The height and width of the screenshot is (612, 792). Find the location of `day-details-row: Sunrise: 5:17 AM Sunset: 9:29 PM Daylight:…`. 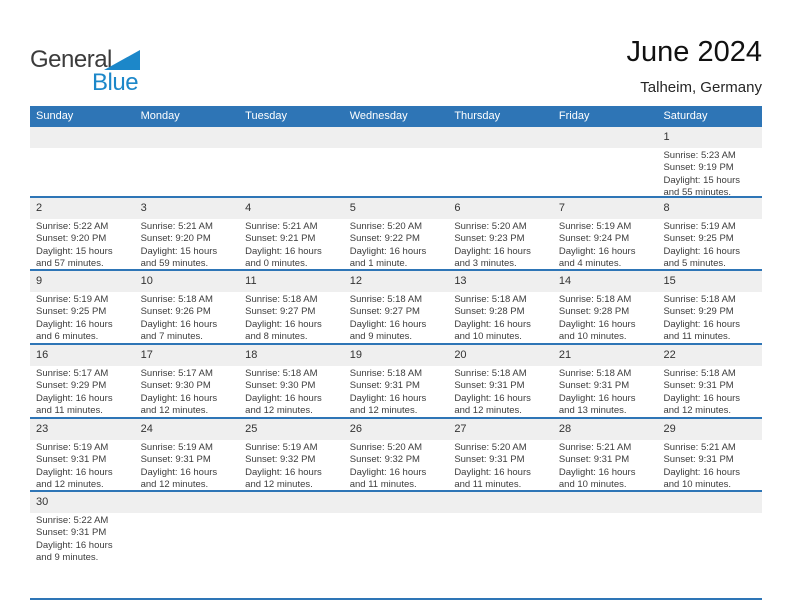

day-details-row: Sunrise: 5:17 AM Sunset: 9:29 PM Daylight:… is located at coordinates (396, 391).